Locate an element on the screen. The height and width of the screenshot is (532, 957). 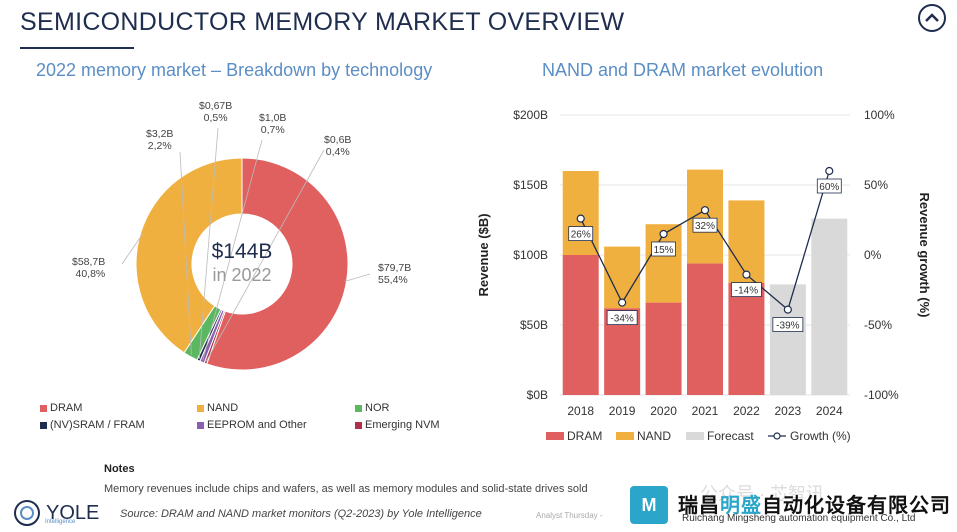
watermark-cn-part1: 瑞昌 is located at coordinates (699, 506).